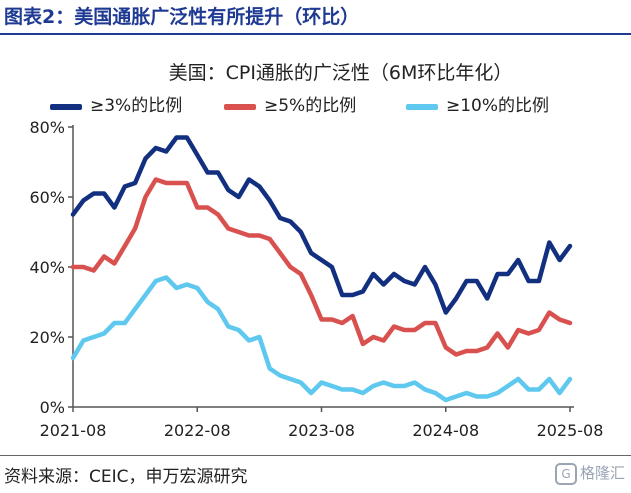  I want to click on figure-title: 图表2：美国通胀广泛性有所提升（环比）, so click(182, 17).